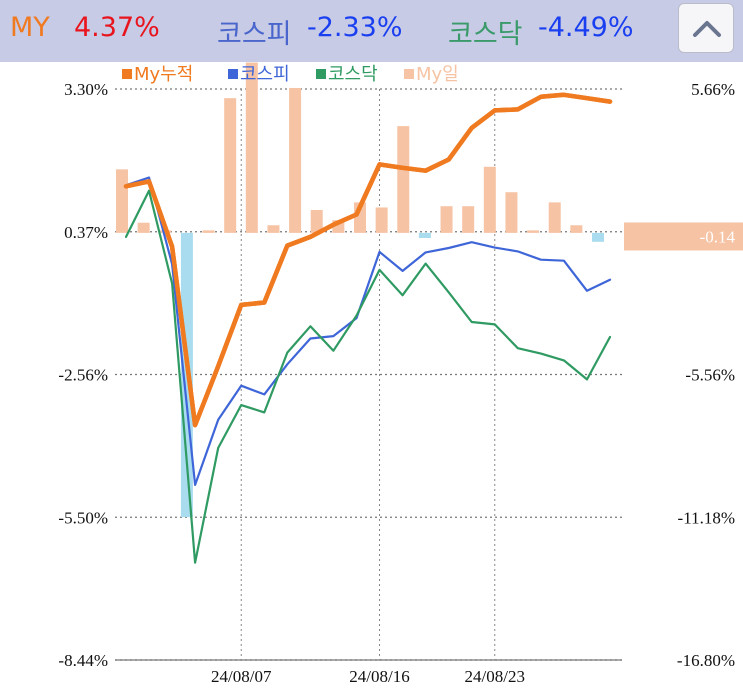 This screenshot has height=690, width=743. I want to click on legend-label: 코스닥, so click(353, 74).